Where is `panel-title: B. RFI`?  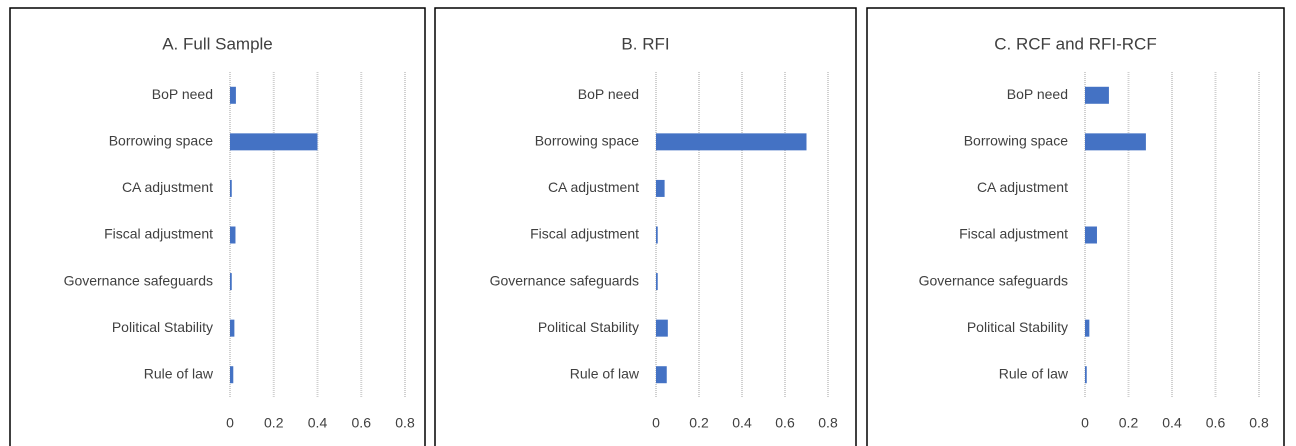
panel-title: B. RFI is located at coordinates (645, 43).